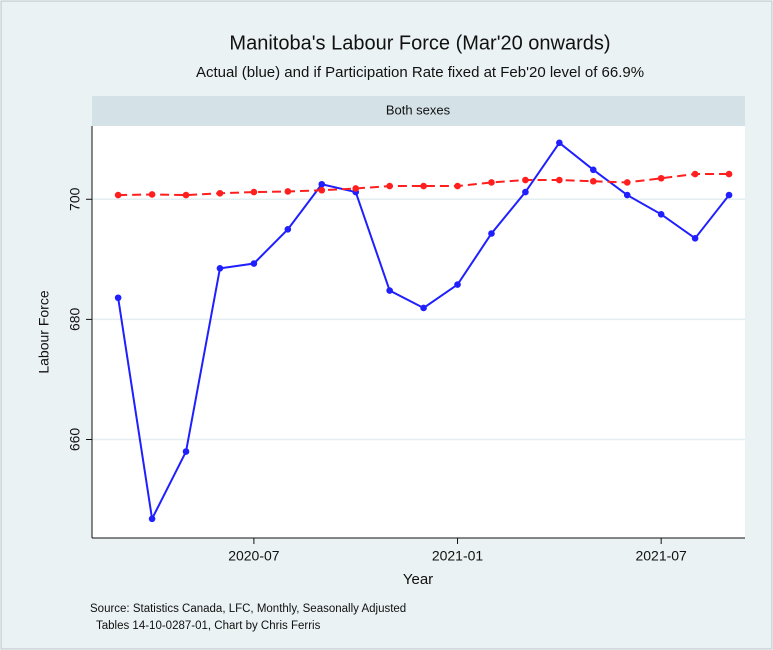 The image size is (773, 650). I want to click on y-tick-label: 660, so click(75, 440).